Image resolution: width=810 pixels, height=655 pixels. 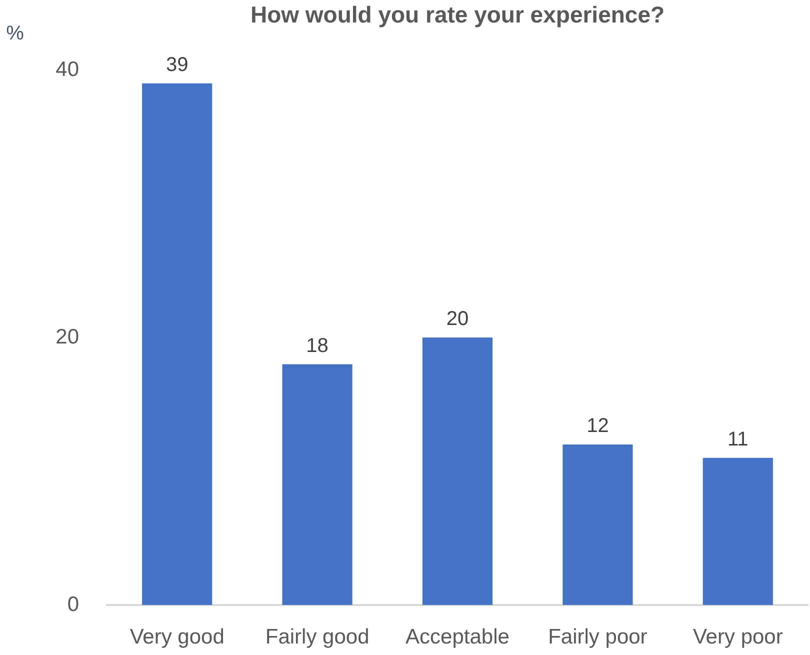 What do you see at coordinates (737, 636) in the screenshot?
I see `x-tick-label: Very poor` at bounding box center [737, 636].